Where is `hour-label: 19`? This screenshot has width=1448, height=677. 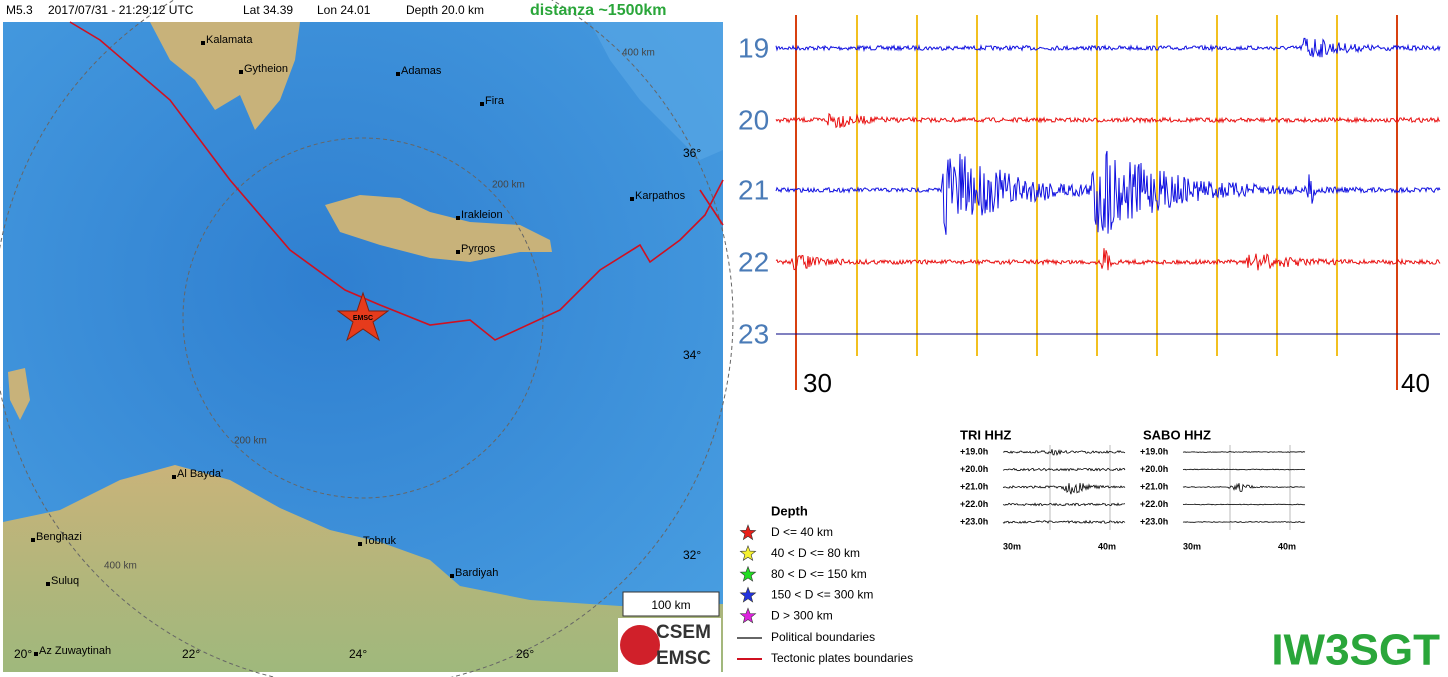 hour-label: 19 is located at coordinates (753, 47).